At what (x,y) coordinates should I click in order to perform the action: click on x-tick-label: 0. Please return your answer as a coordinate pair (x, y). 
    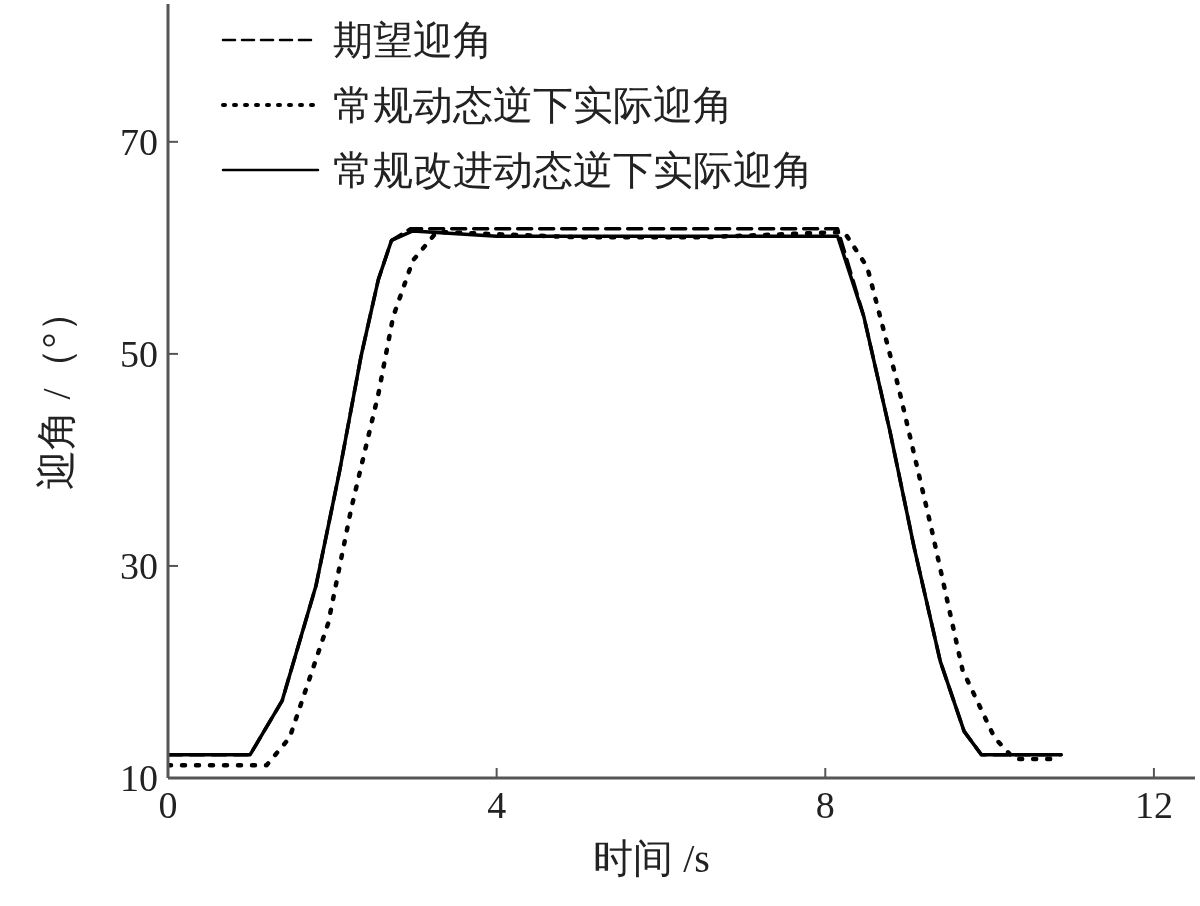
    Looking at the image, I should click on (168, 805).